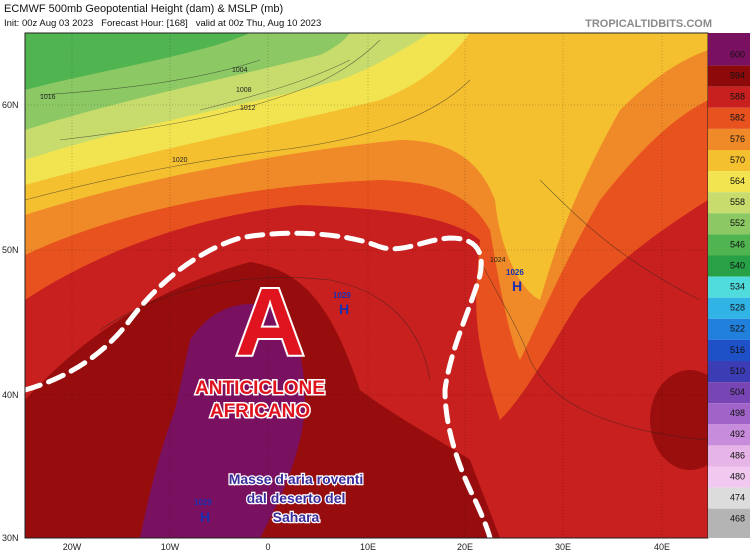  I want to click on colorbar-label: 534, so click(737, 287).